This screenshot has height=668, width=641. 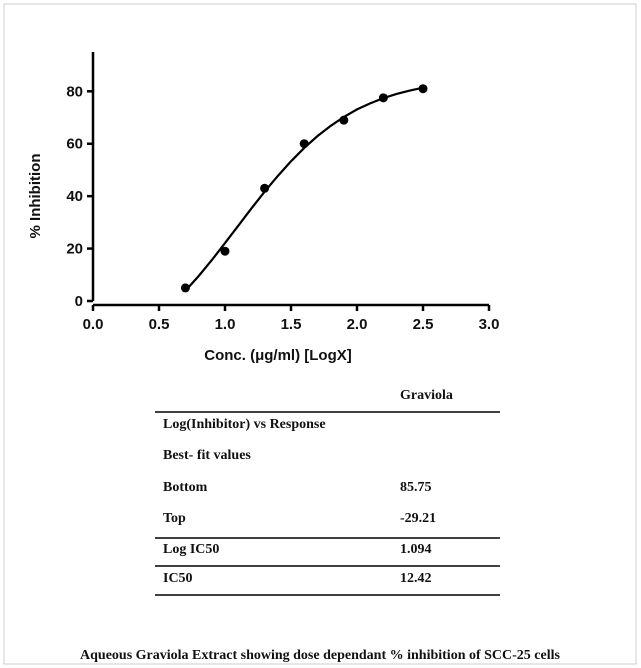 What do you see at coordinates (426, 395) in the screenshot?
I see `table-column-header: Graviola` at bounding box center [426, 395].